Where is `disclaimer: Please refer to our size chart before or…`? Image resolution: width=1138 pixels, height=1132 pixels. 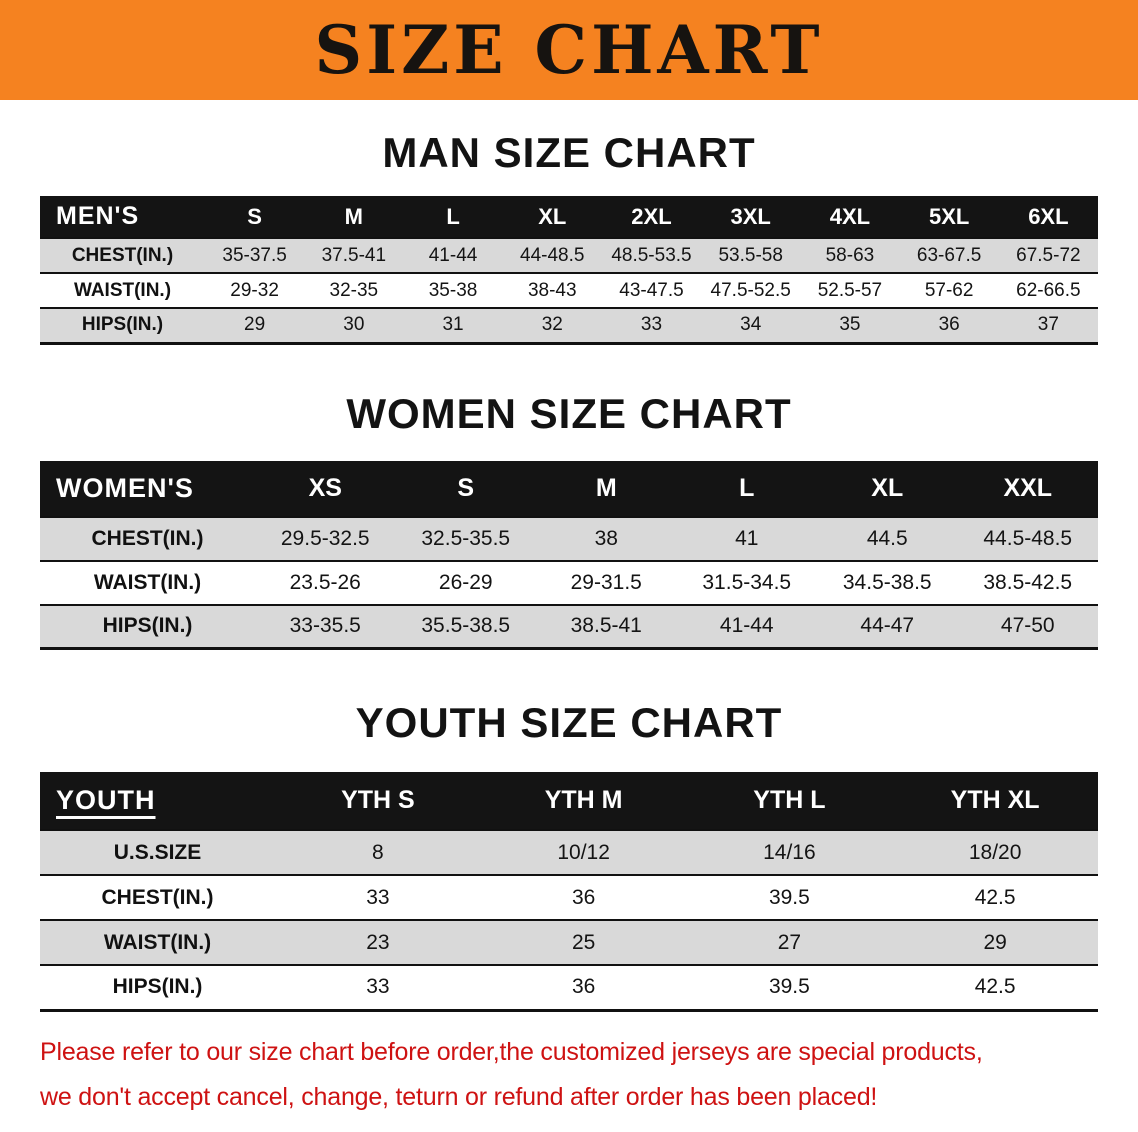
disclaimer: Please refer to our size chart before or… is located at coordinates (589, 1076).